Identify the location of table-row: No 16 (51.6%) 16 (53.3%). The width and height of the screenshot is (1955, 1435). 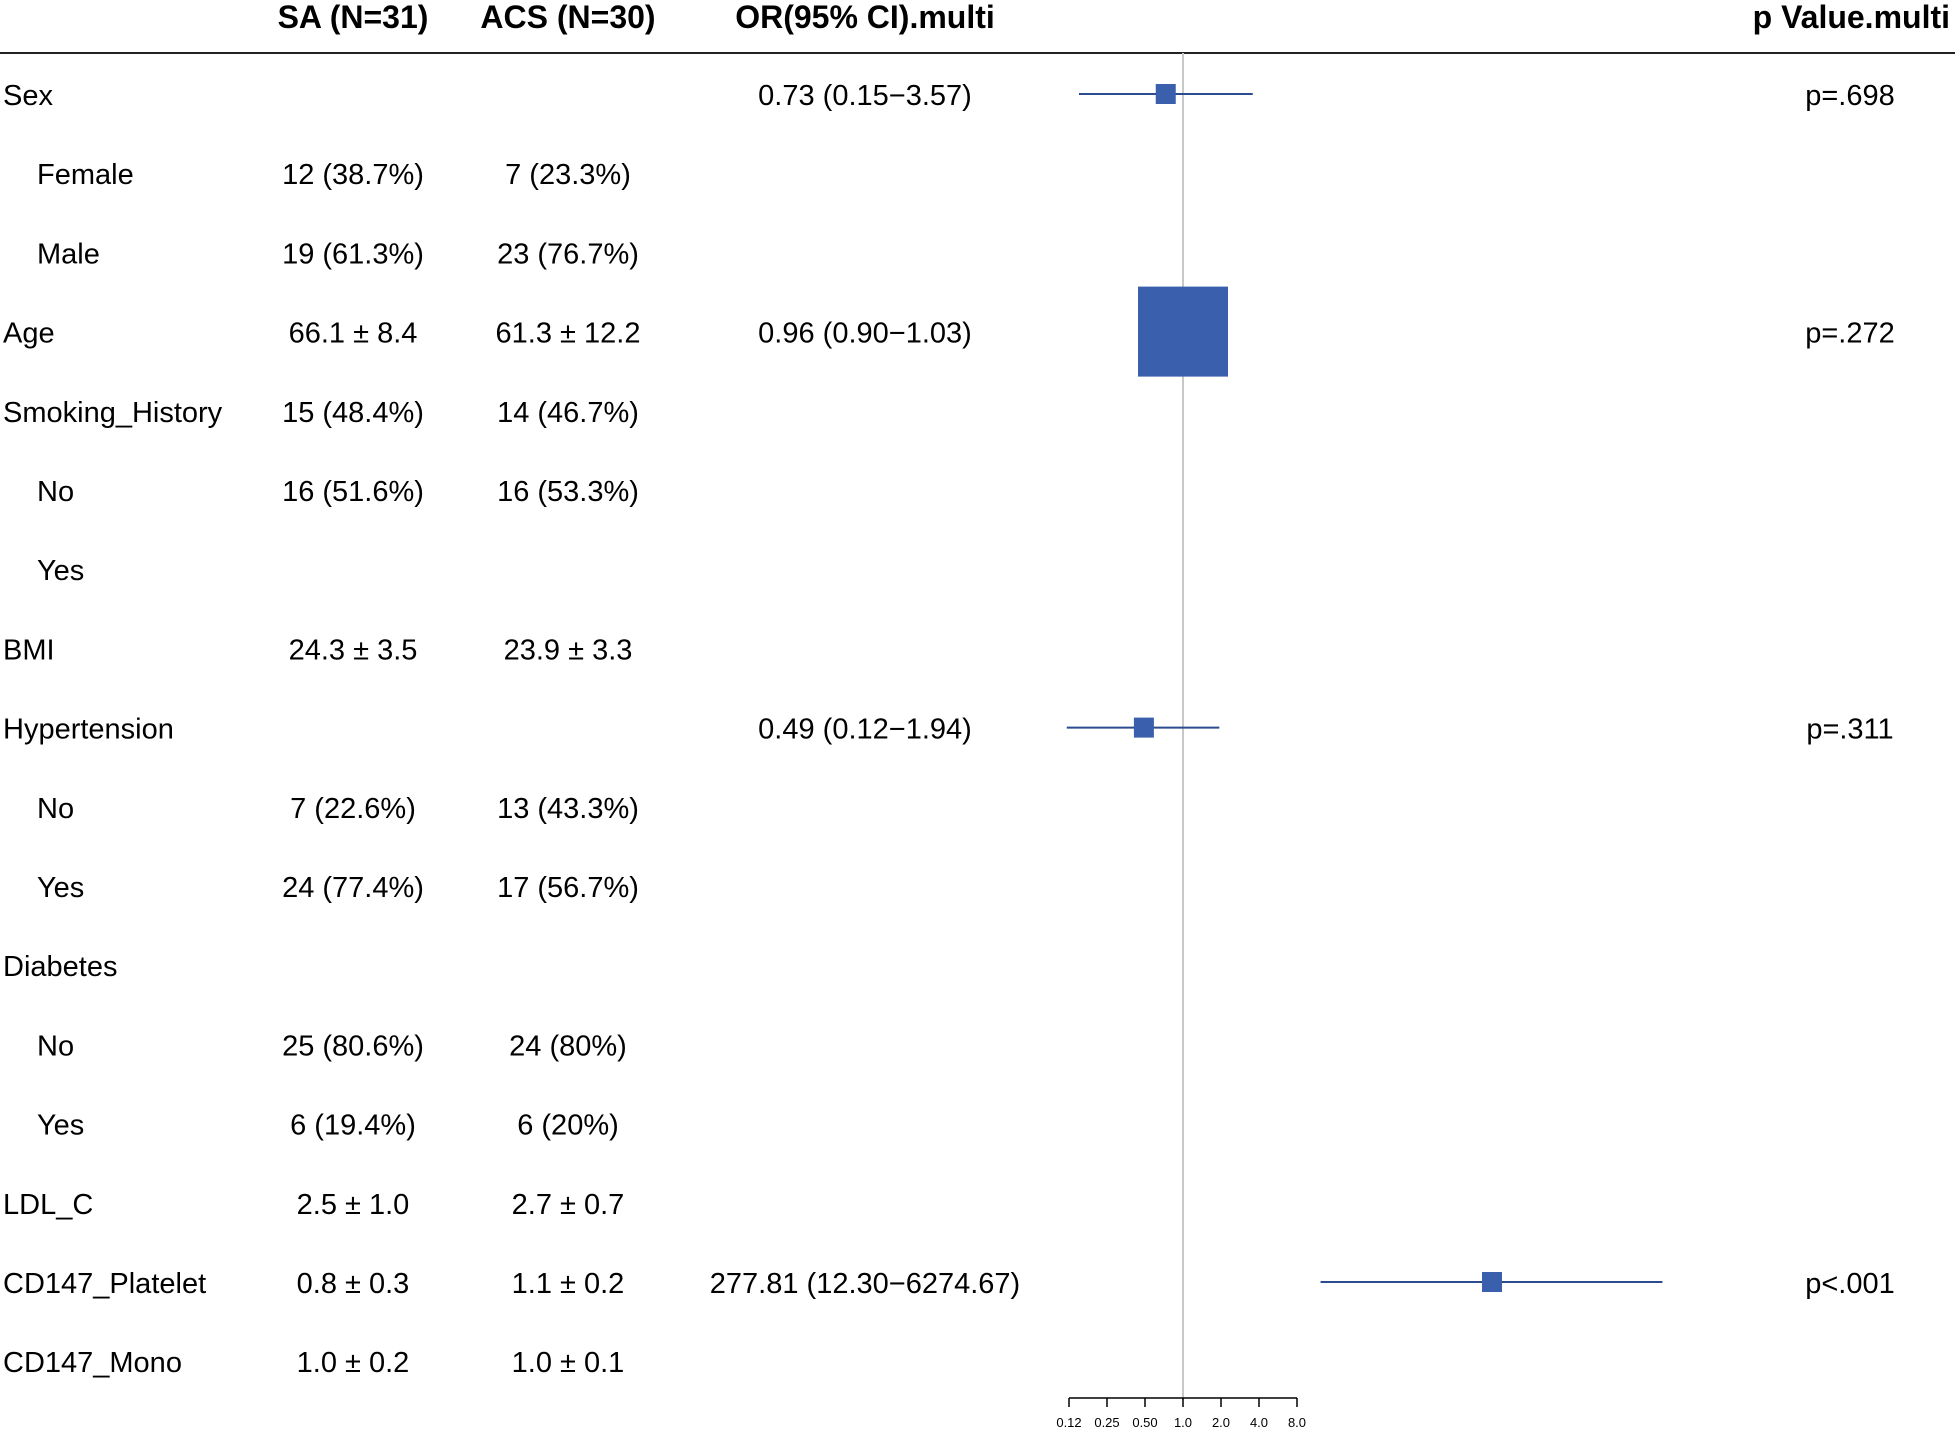
(338, 492).